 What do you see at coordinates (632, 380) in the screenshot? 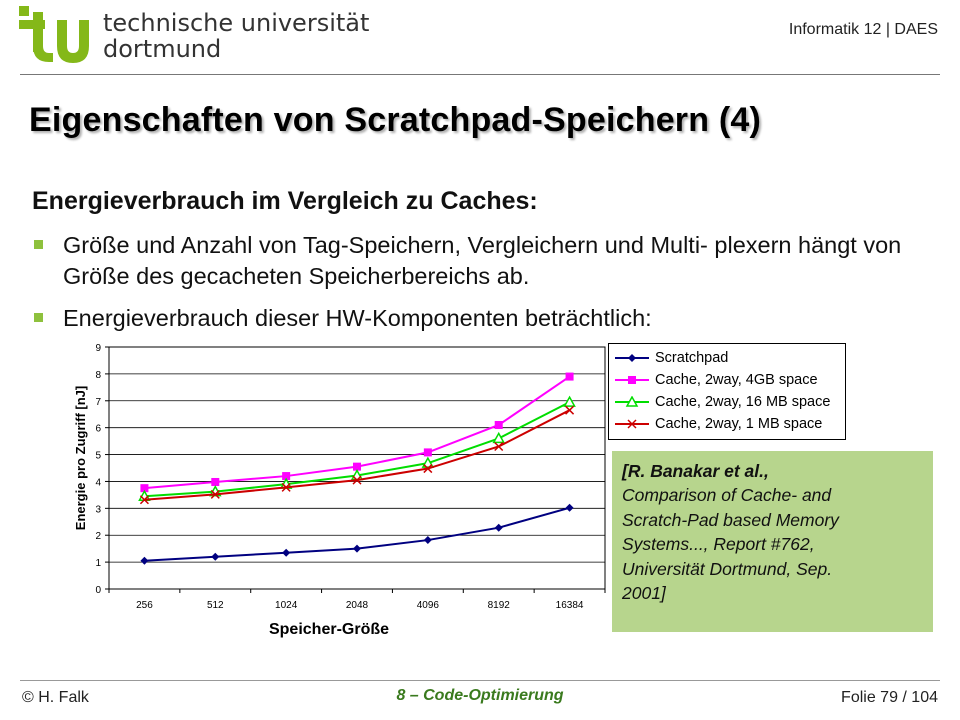
I see `legend-square-icon` at bounding box center [632, 380].